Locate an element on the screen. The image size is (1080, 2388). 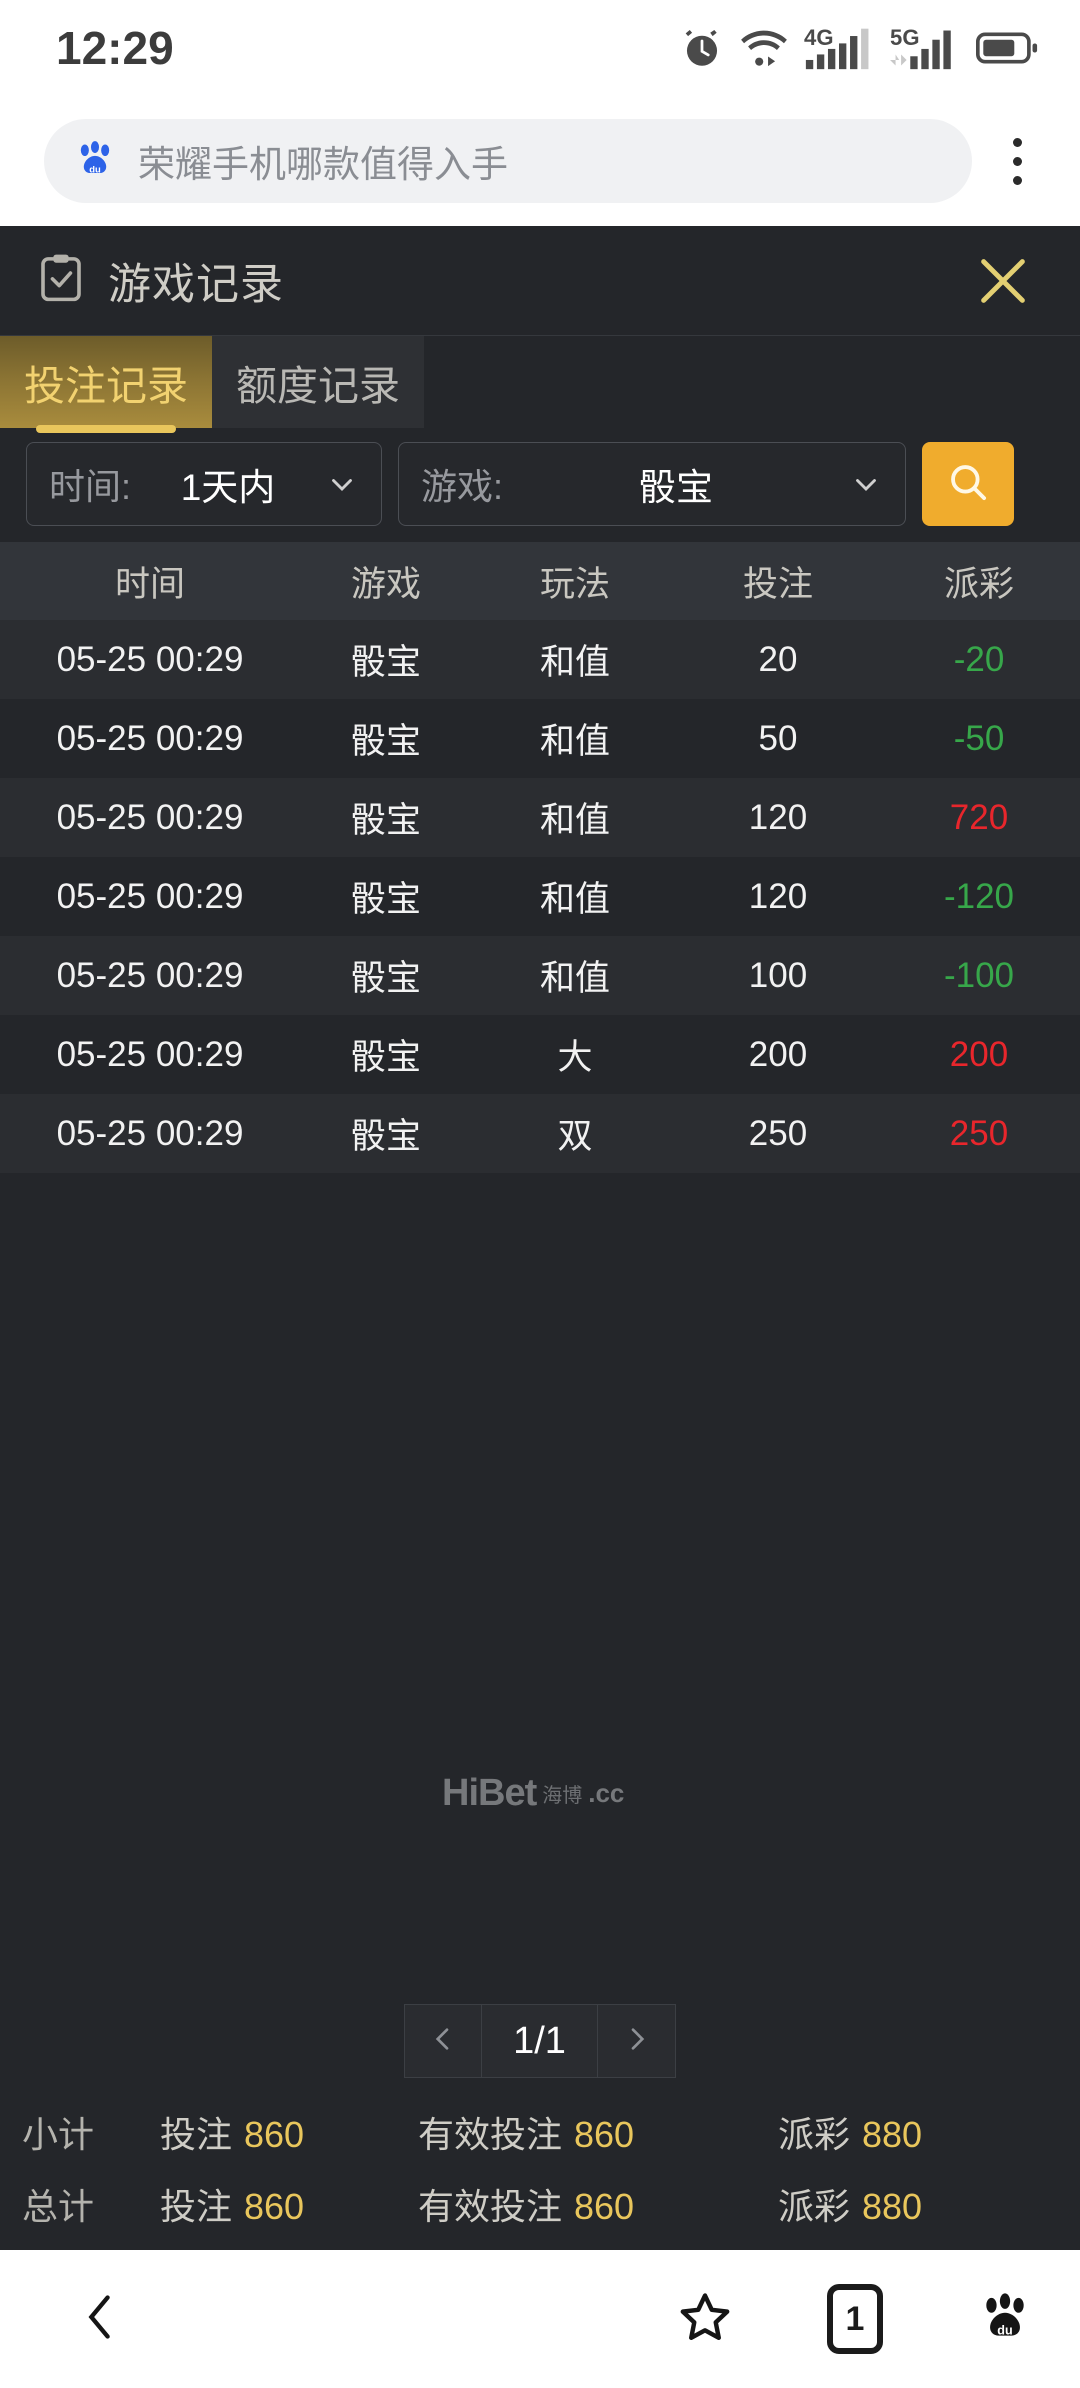
cell-payout: -20 is located at coordinates (979, 659).